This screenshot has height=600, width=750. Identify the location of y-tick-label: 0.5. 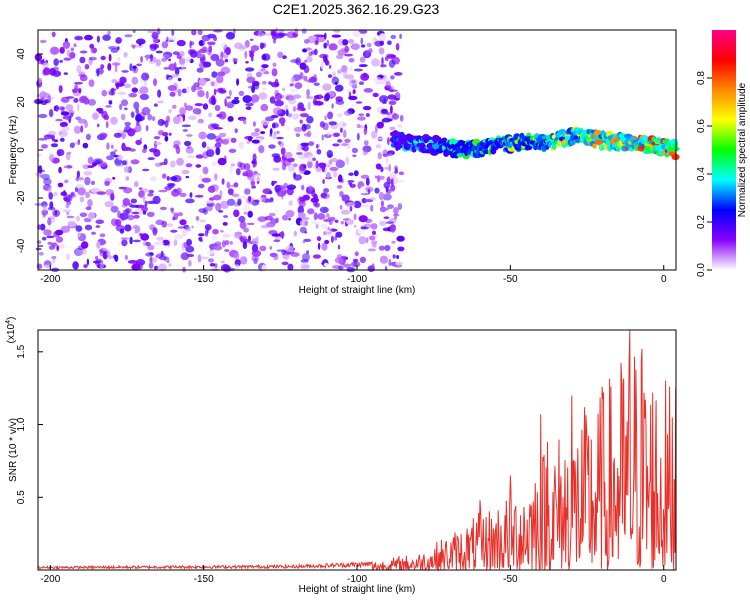
(21, 497).